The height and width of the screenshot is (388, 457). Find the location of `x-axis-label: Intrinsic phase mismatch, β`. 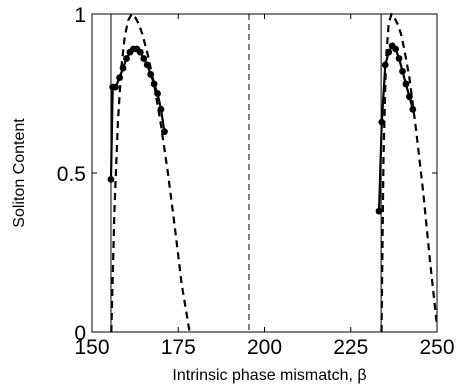

x-axis-label: Intrinsic phase mismatch, β is located at coordinates (269, 375).